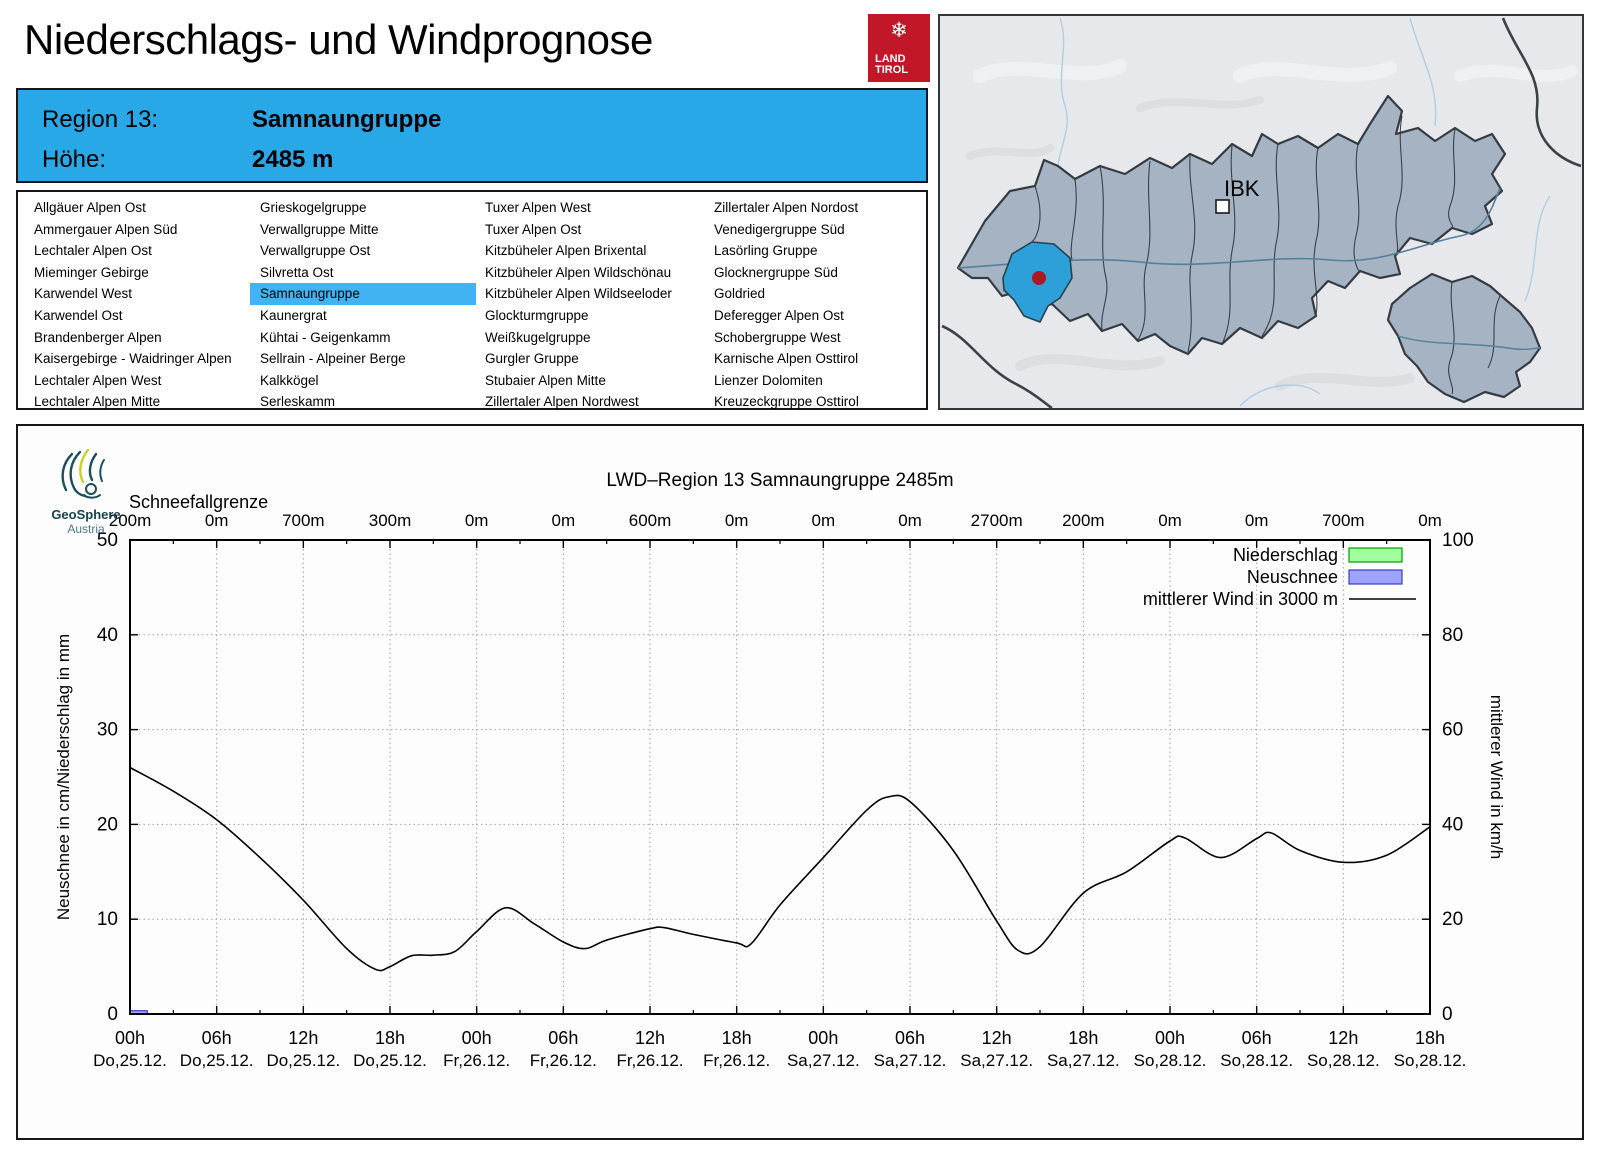 The height and width of the screenshot is (1153, 1600). What do you see at coordinates (786, 402) in the screenshot?
I see `region-list-item: Kreuzeckgruppe Osttirol` at bounding box center [786, 402].